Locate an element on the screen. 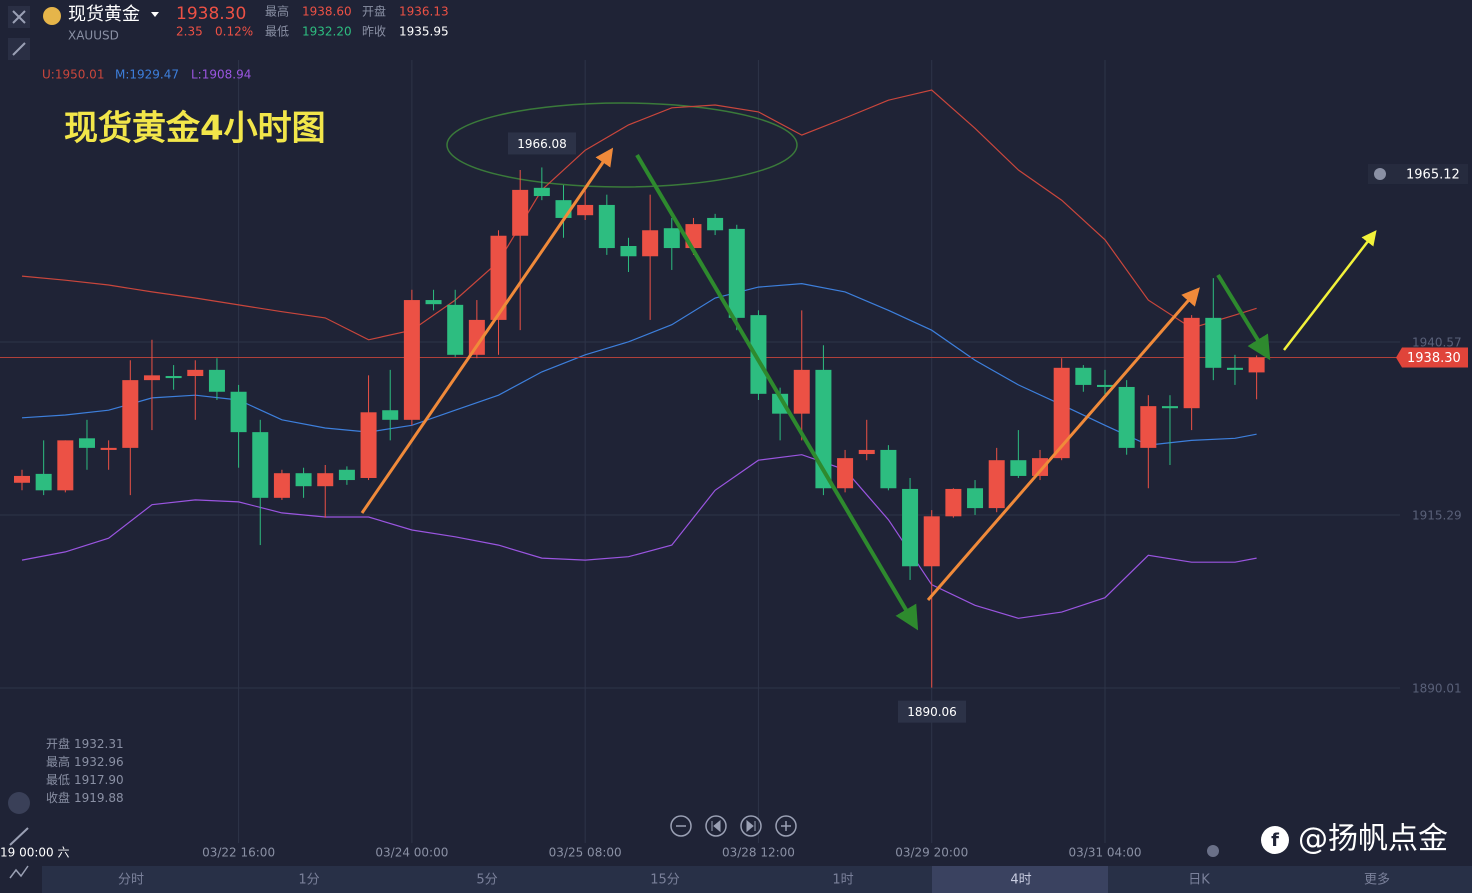 The height and width of the screenshot is (893, 1472). scroll-end is located at coordinates (751, 826).